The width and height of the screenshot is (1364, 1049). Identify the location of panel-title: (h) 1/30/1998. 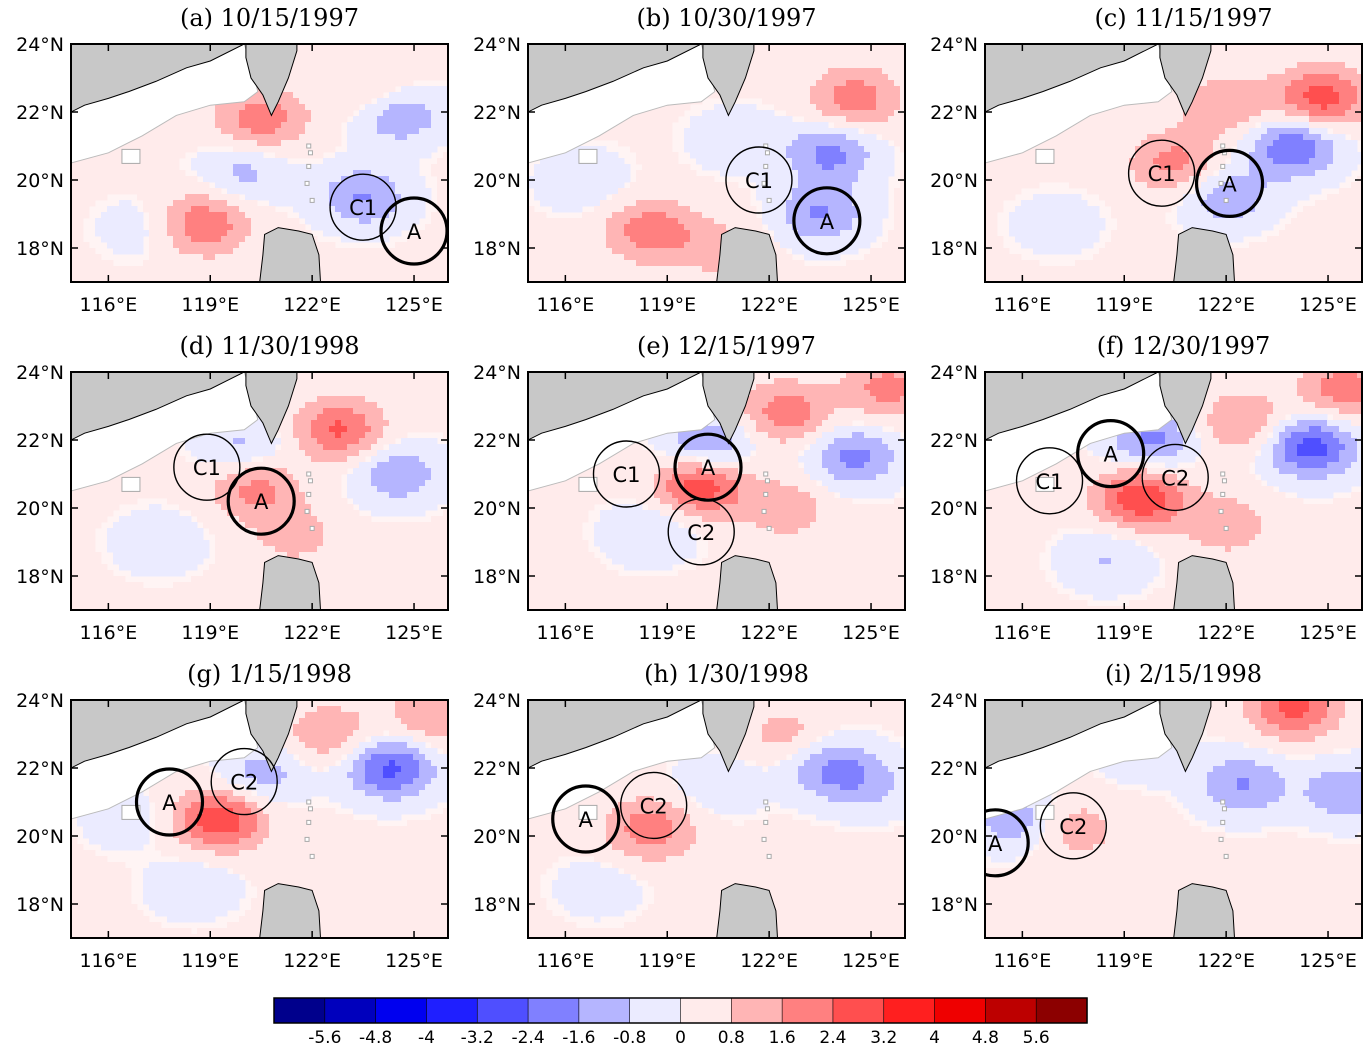
(726, 674).